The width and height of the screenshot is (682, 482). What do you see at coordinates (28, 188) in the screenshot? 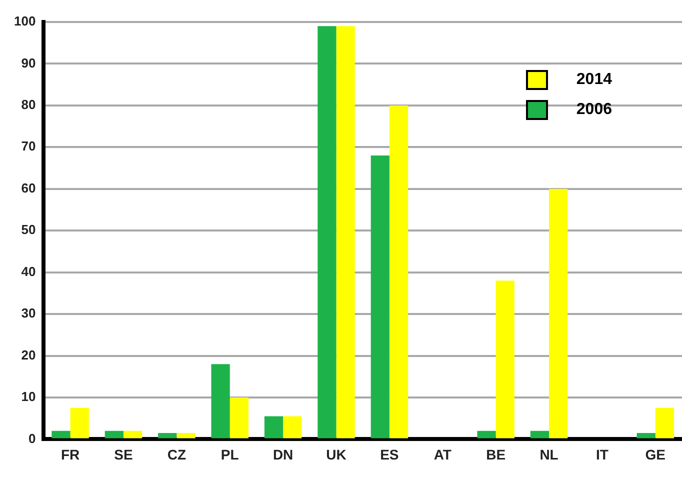
I see `y-tick-label: 60` at bounding box center [28, 188].